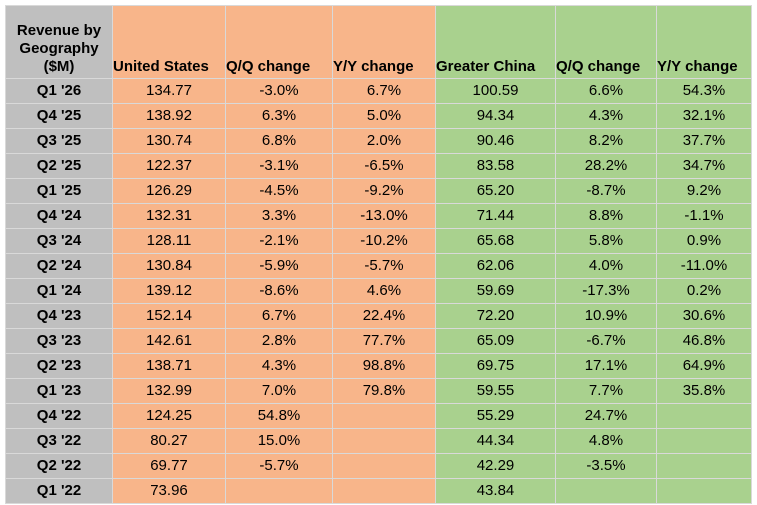  What do you see at coordinates (704, 42) in the screenshot?
I see `header-china-yy: Y/Y change` at bounding box center [704, 42].